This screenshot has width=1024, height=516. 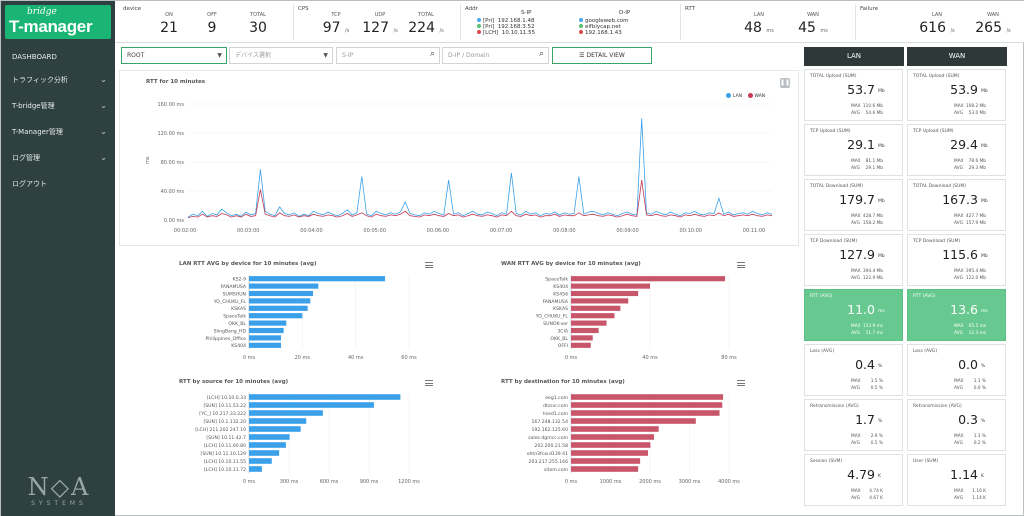 I want to click on sidebar-item-traffic: トラフィック分析 ⌄, so click(x=58, y=80).